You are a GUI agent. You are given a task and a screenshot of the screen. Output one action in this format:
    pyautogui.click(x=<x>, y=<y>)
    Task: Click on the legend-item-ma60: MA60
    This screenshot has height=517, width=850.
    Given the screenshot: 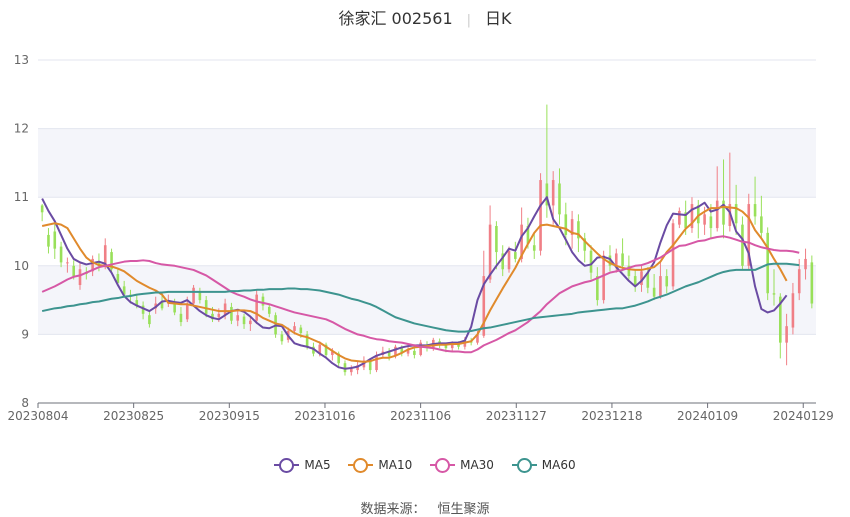 What is the action you would take?
    pyautogui.click(x=543, y=465)
    